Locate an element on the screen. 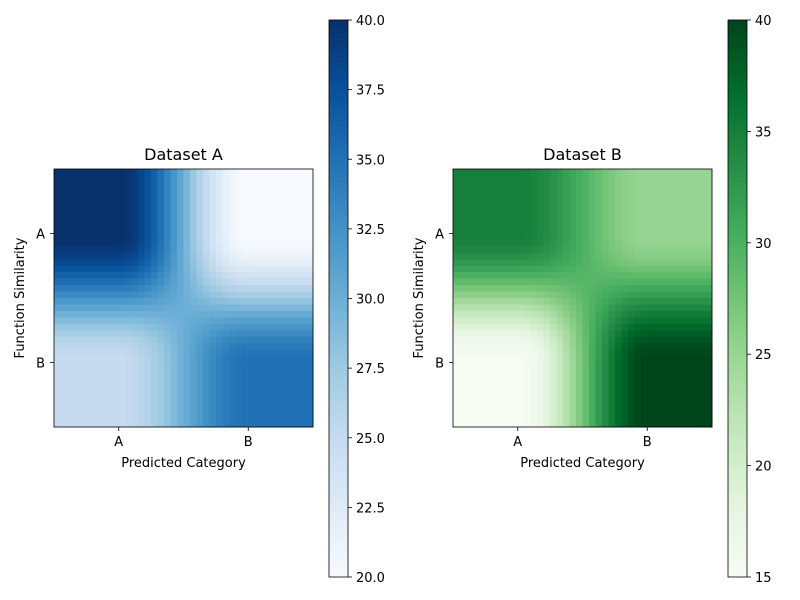  colorbar-tick-label: 27.5 is located at coordinates (370, 369).